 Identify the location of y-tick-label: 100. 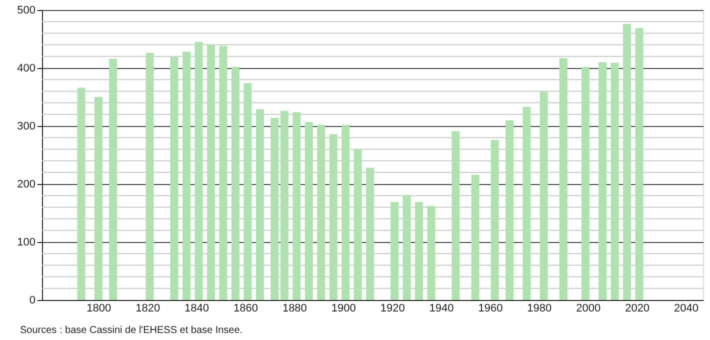
(26, 242).